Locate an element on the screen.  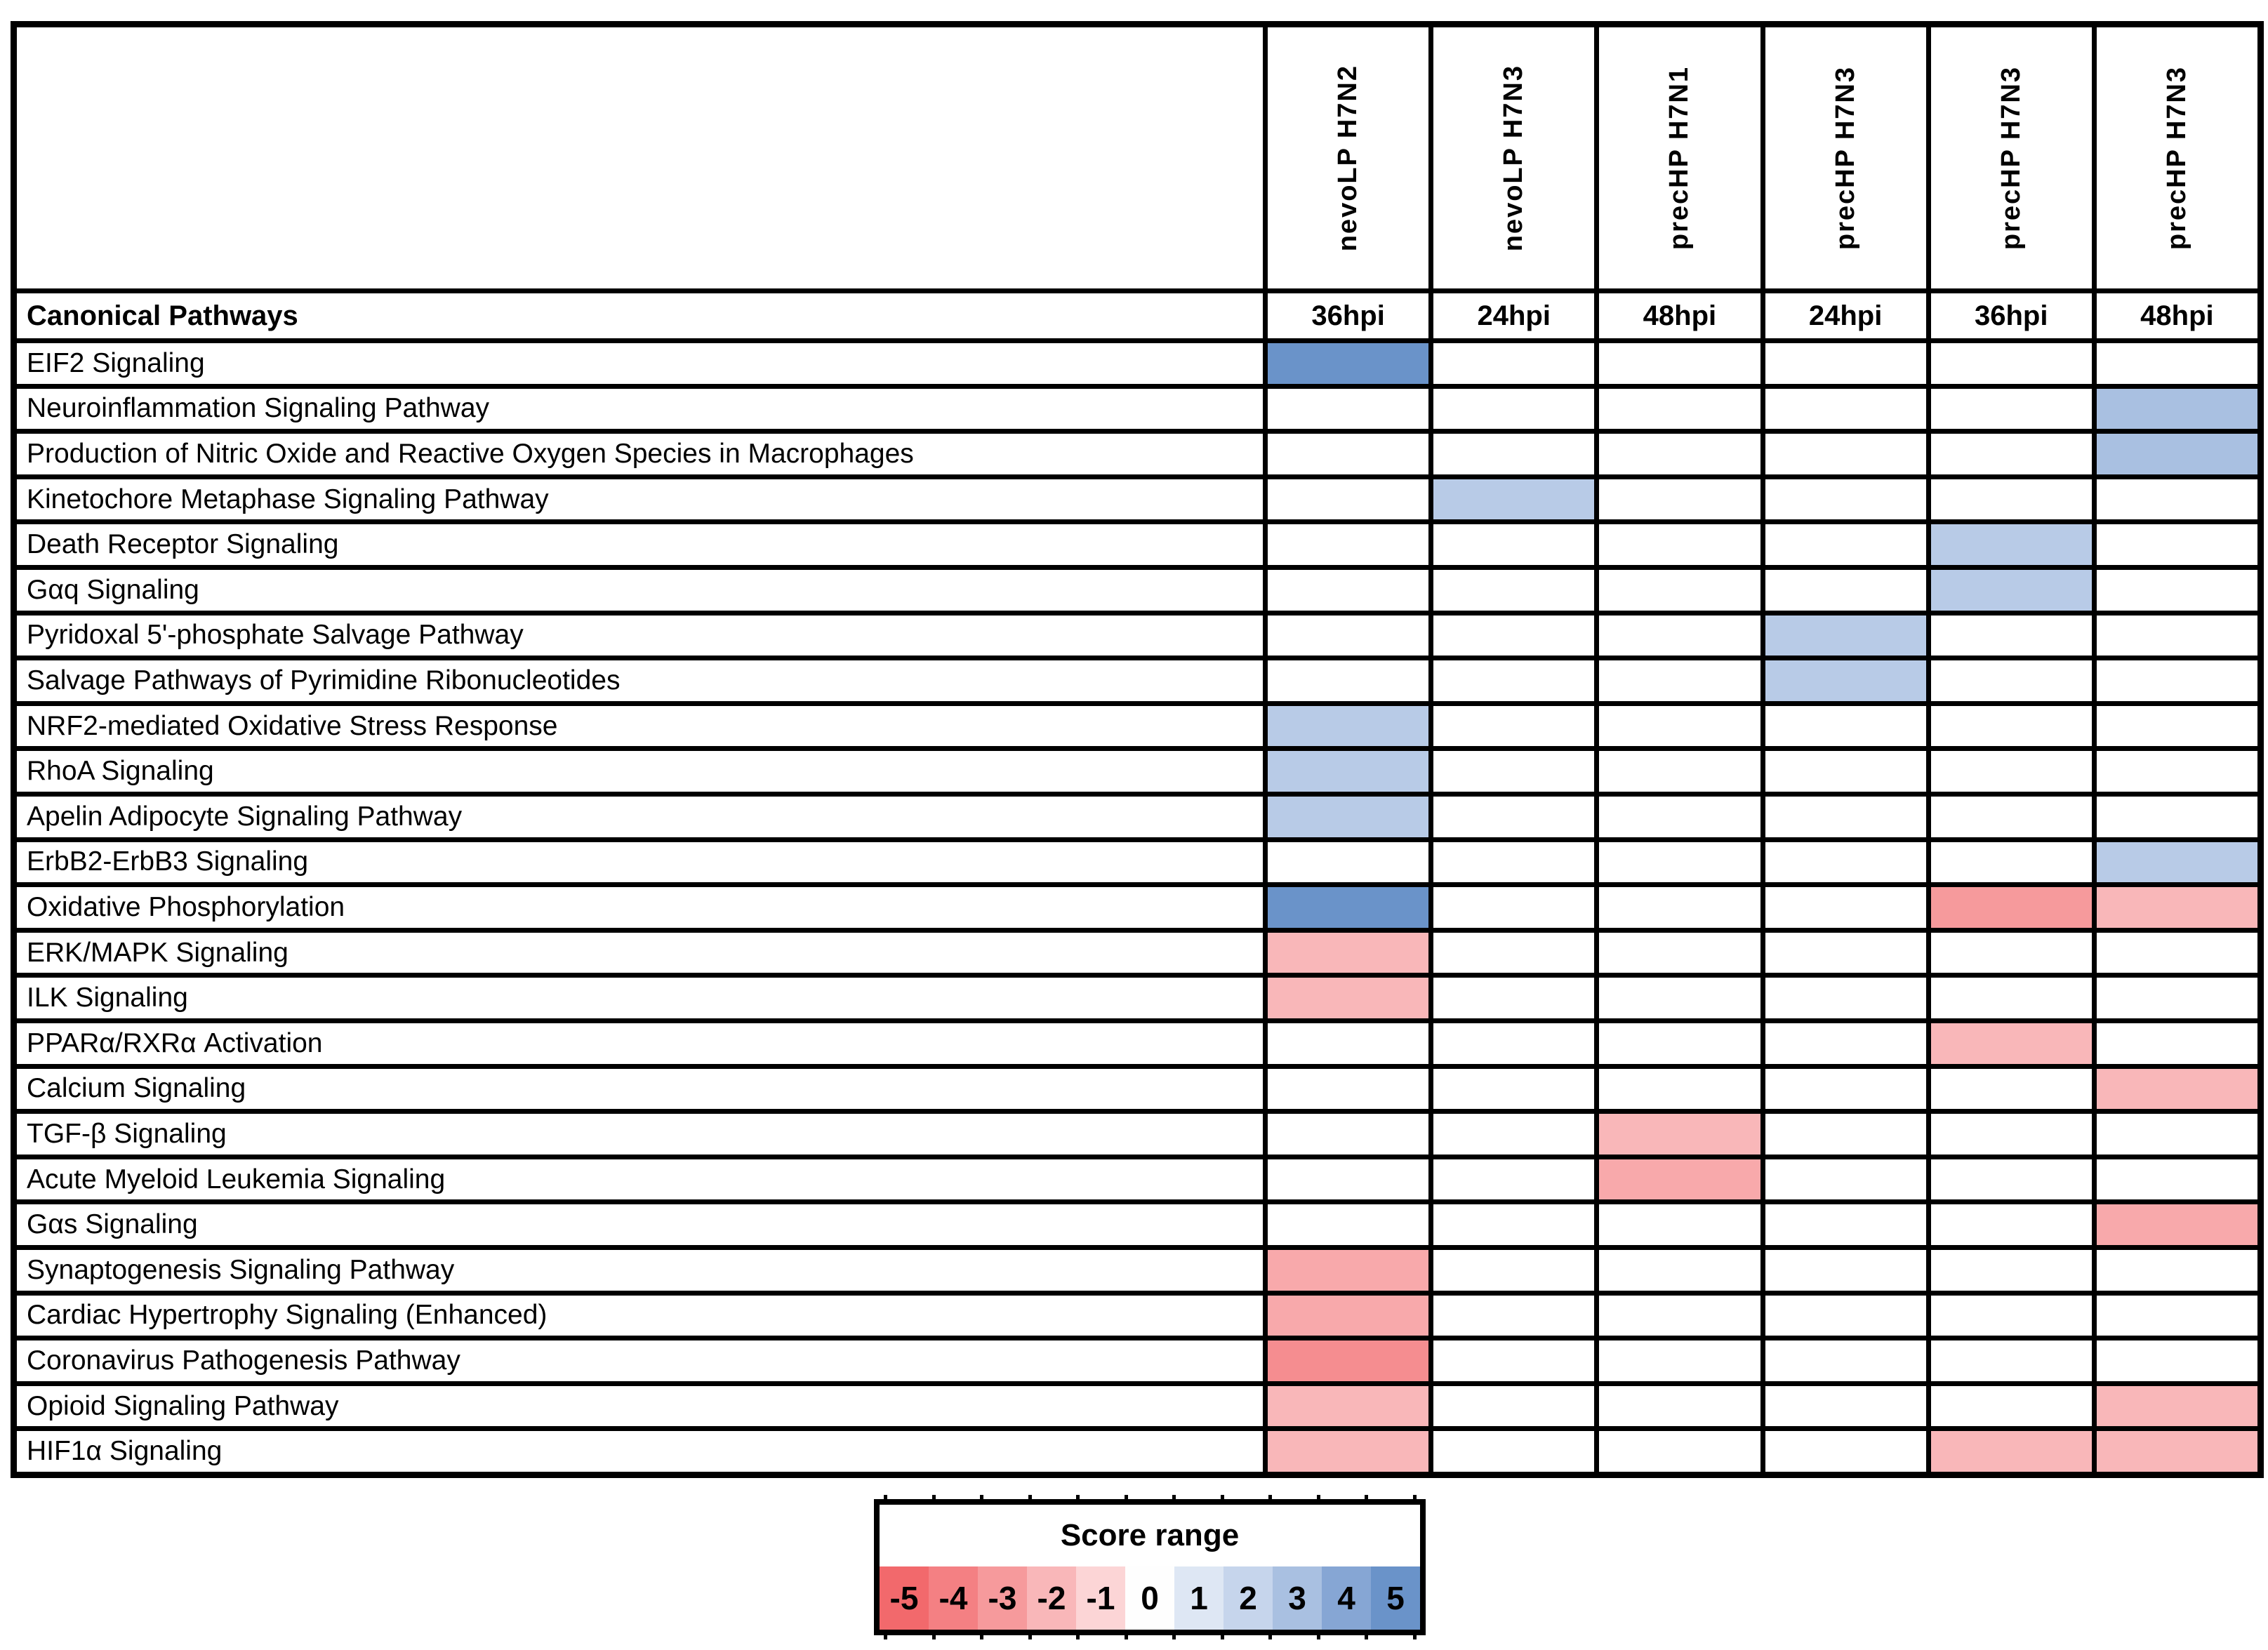
column-header-virus-2: nevoLP H7N3 is located at coordinates (1514, 157).